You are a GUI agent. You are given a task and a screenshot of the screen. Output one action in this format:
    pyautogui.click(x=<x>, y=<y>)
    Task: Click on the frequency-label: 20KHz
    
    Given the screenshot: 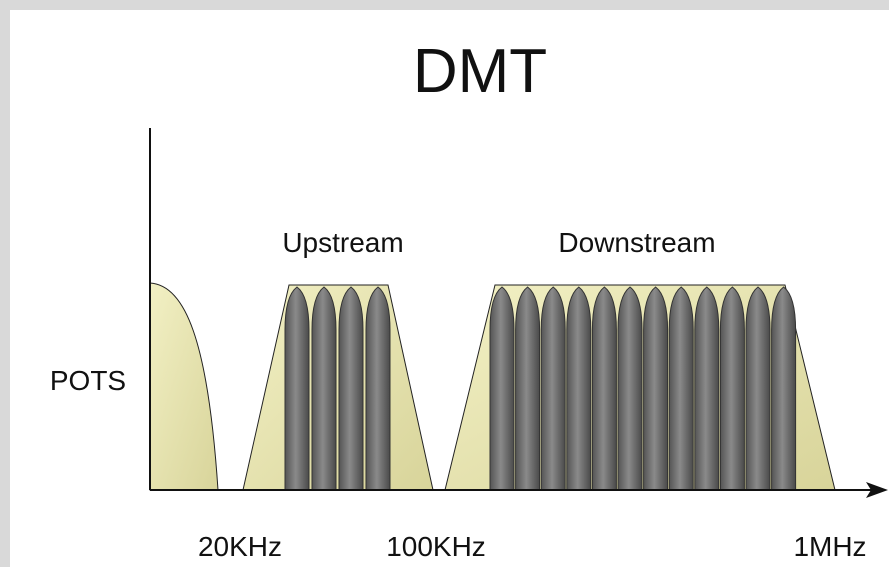 What is the action you would take?
    pyautogui.click(x=240, y=546)
    